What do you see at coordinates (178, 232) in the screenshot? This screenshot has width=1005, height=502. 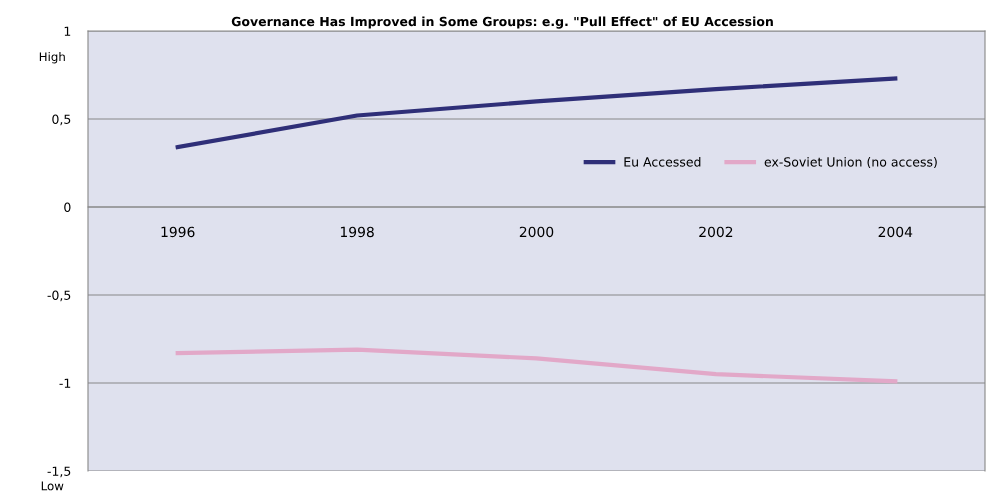 I see `x-tick-label: 1996` at bounding box center [178, 232].